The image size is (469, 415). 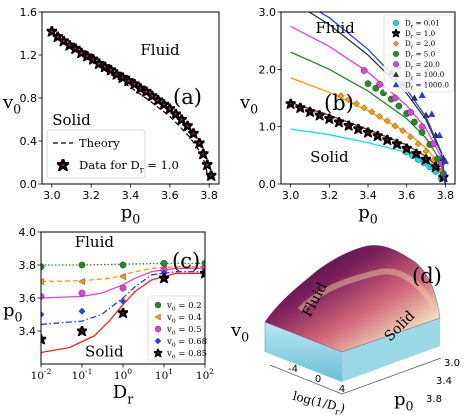 I want to click on y-tick-label: 1.6, so click(x=29, y=12).